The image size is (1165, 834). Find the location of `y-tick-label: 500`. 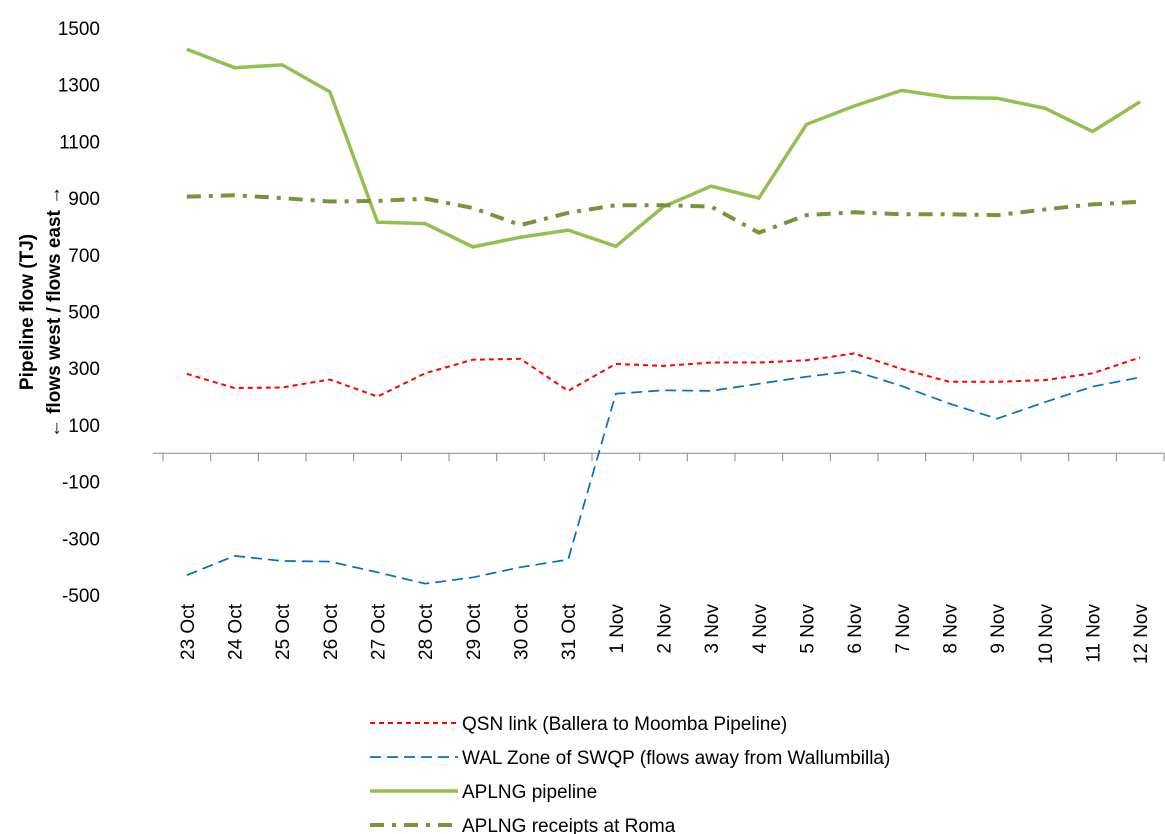

y-tick-label: 500 is located at coordinates (84, 313).